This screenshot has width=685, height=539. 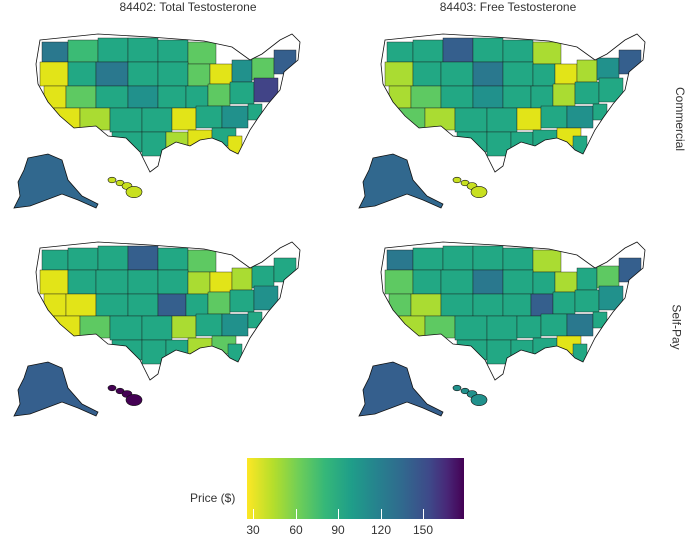 What do you see at coordinates (381, 530) in the screenshot?
I see `legend-tick-label: 120` at bounding box center [381, 530].